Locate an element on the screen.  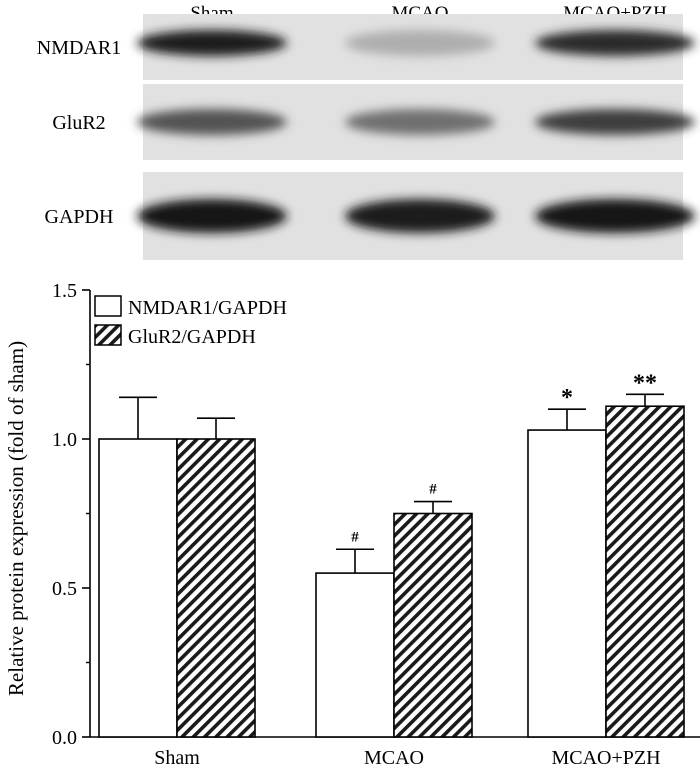
blot-row-label: NMDAR1 is located at coordinates (79, 48).